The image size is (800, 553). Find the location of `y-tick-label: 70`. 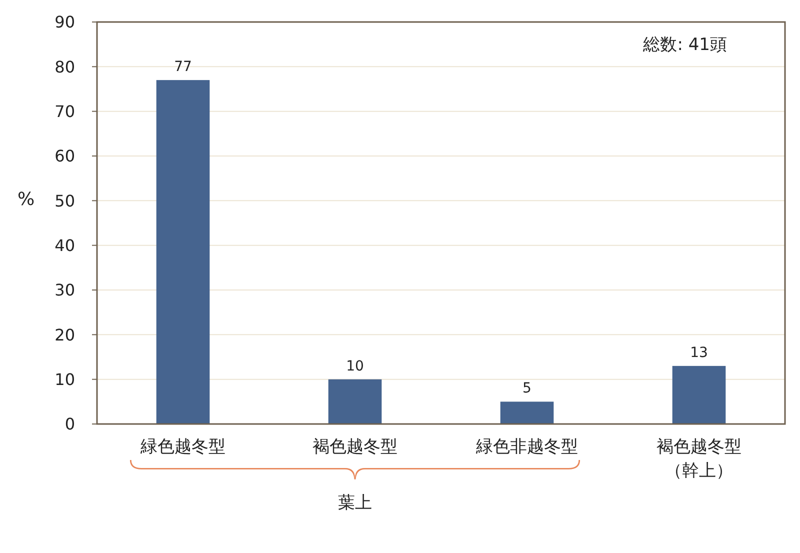

y-tick-label: 70 is located at coordinates (64, 111).